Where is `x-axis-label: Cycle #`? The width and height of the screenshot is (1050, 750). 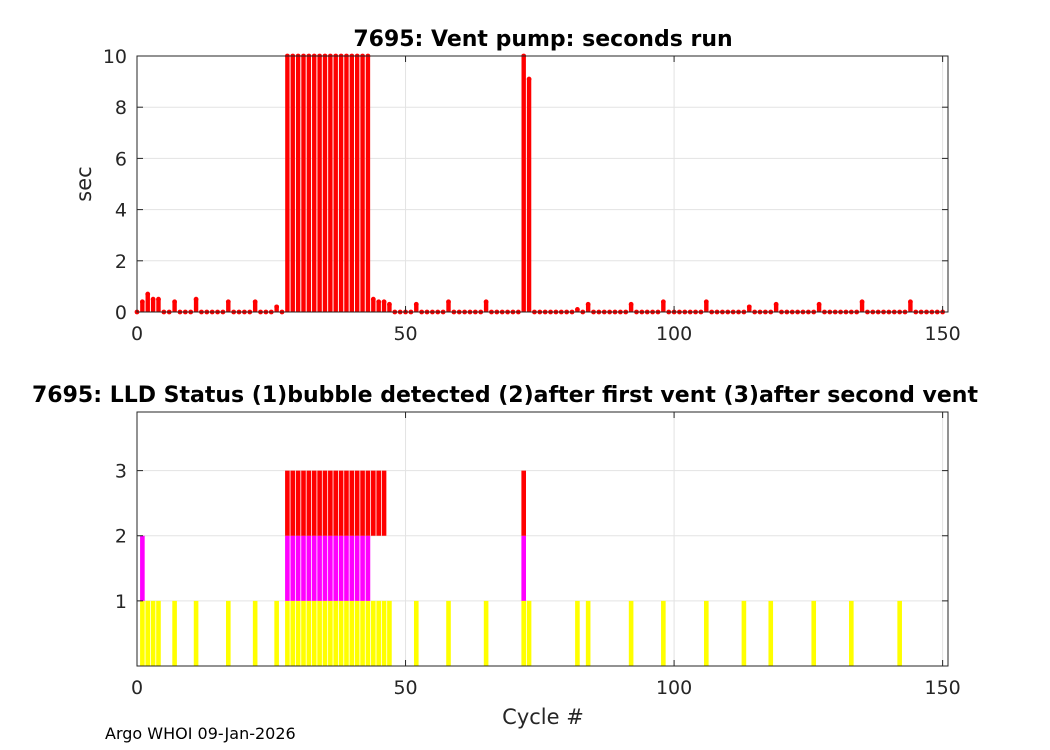 x-axis-label: Cycle # is located at coordinates (543, 717).